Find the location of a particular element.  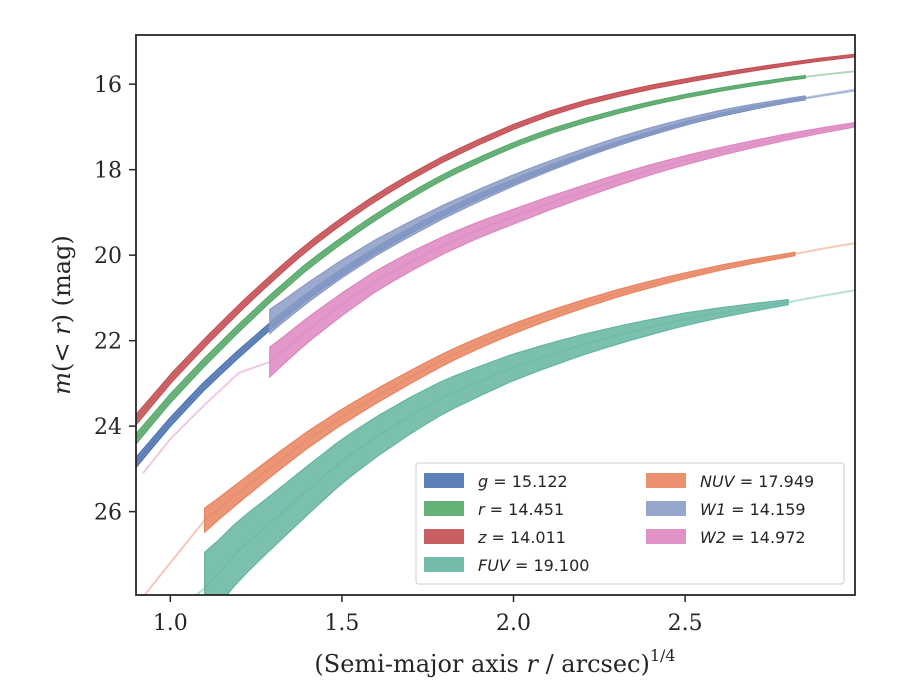

legend-swatch-FUV is located at coordinates (444, 564).